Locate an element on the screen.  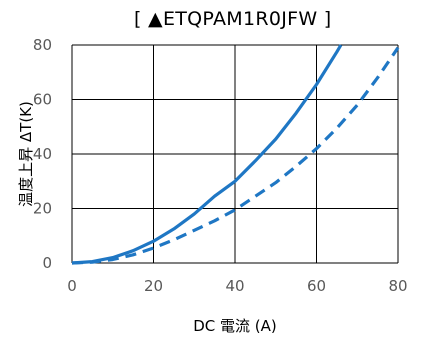
y-tick-label: 60 is located at coordinates (42, 100).